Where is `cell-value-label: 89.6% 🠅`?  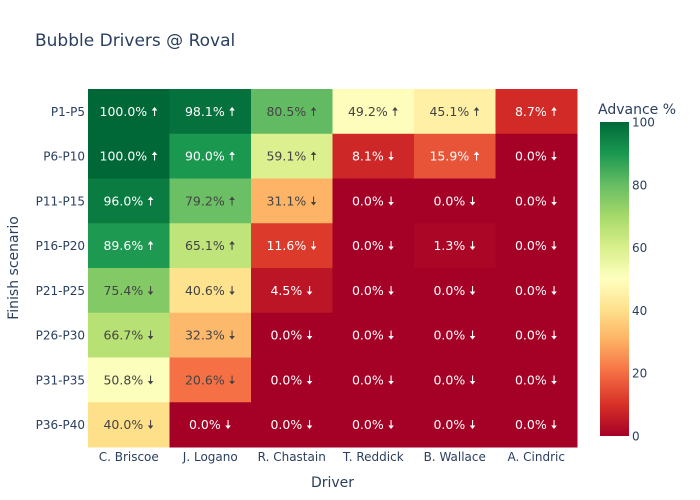 cell-value-label: 89.6% 🠅 is located at coordinates (128, 245).